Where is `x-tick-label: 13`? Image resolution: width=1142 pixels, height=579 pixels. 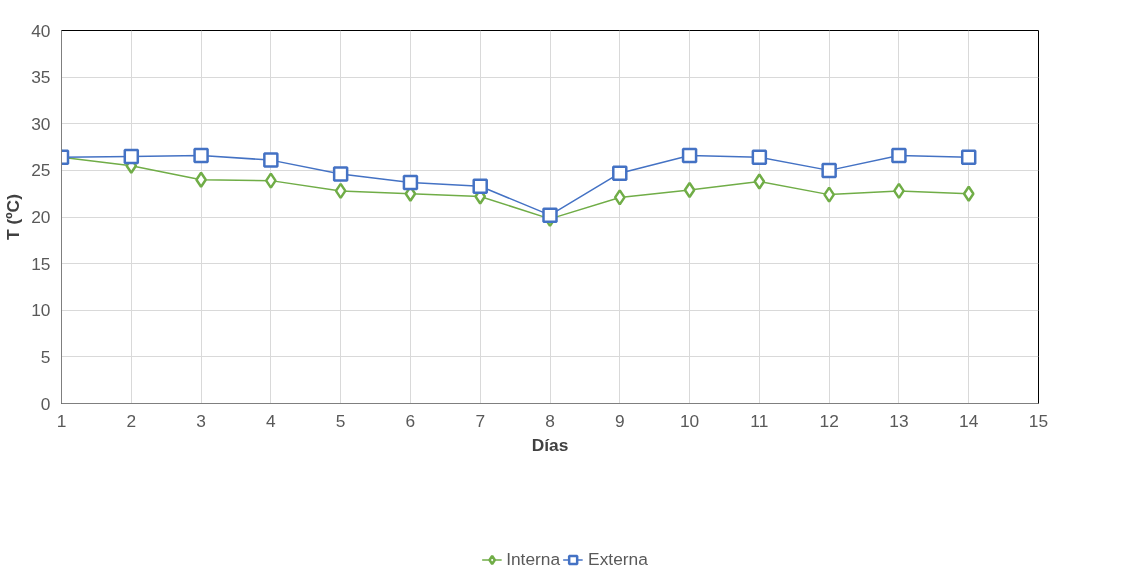
x-tick-label: 13 is located at coordinates (899, 420).